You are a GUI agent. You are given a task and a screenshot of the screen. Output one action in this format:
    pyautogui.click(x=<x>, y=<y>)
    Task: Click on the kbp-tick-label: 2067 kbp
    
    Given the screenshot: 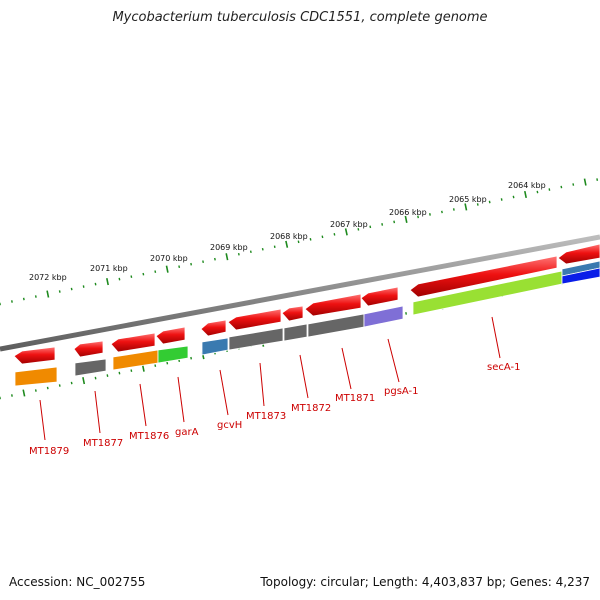 What is the action you would take?
    pyautogui.click(x=349, y=224)
    